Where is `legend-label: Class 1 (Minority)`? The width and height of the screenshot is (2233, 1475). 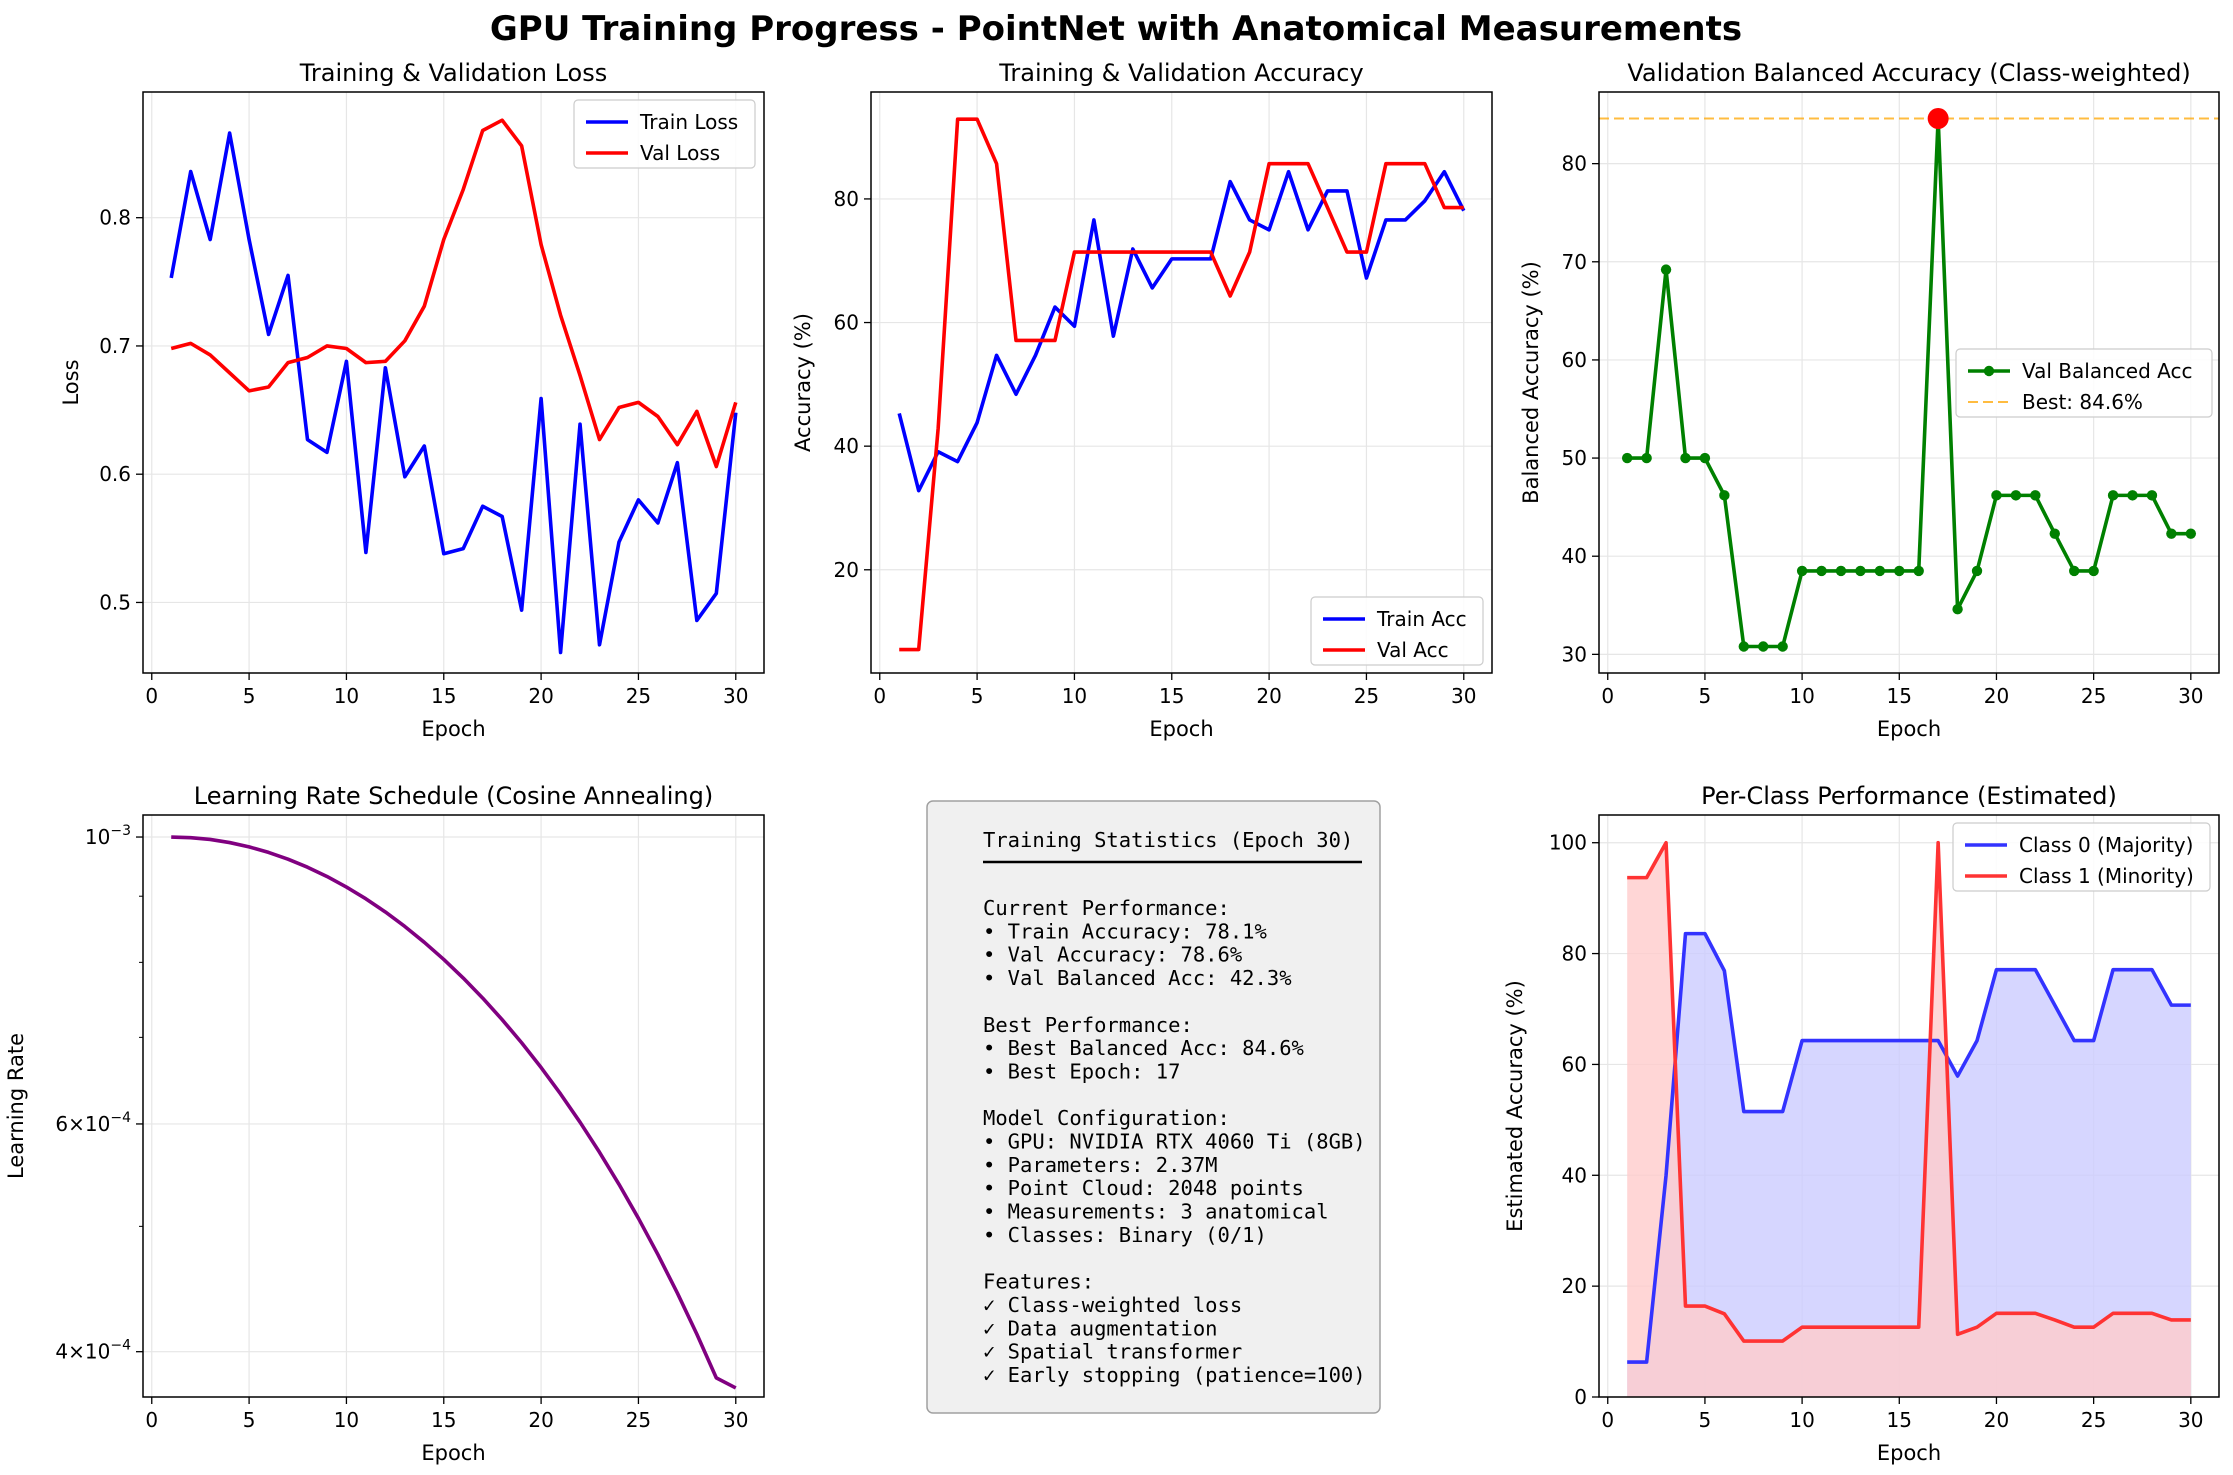 legend-label: Class 1 (Minority) is located at coordinates (2106, 876).